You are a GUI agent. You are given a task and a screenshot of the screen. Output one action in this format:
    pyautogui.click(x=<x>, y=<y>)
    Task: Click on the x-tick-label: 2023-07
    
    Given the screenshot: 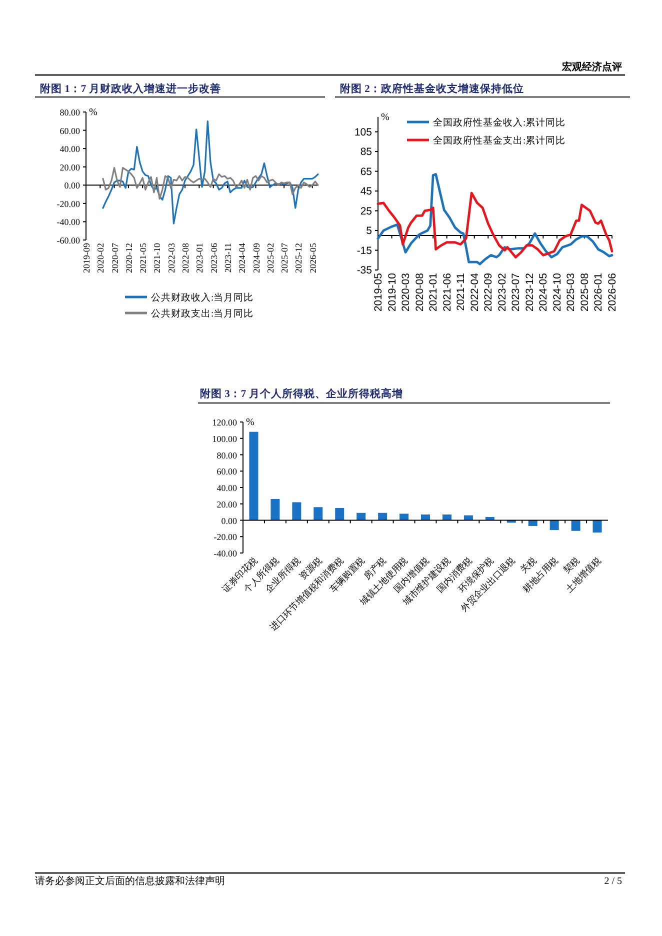 What is the action you would take?
    pyautogui.click(x=516, y=292)
    